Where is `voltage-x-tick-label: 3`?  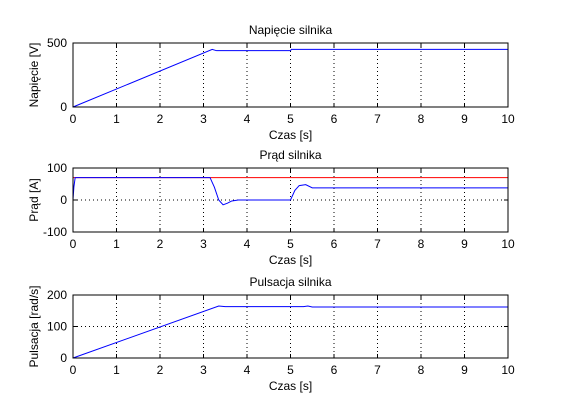
voltage-x-tick-label: 3 is located at coordinates (203, 119).